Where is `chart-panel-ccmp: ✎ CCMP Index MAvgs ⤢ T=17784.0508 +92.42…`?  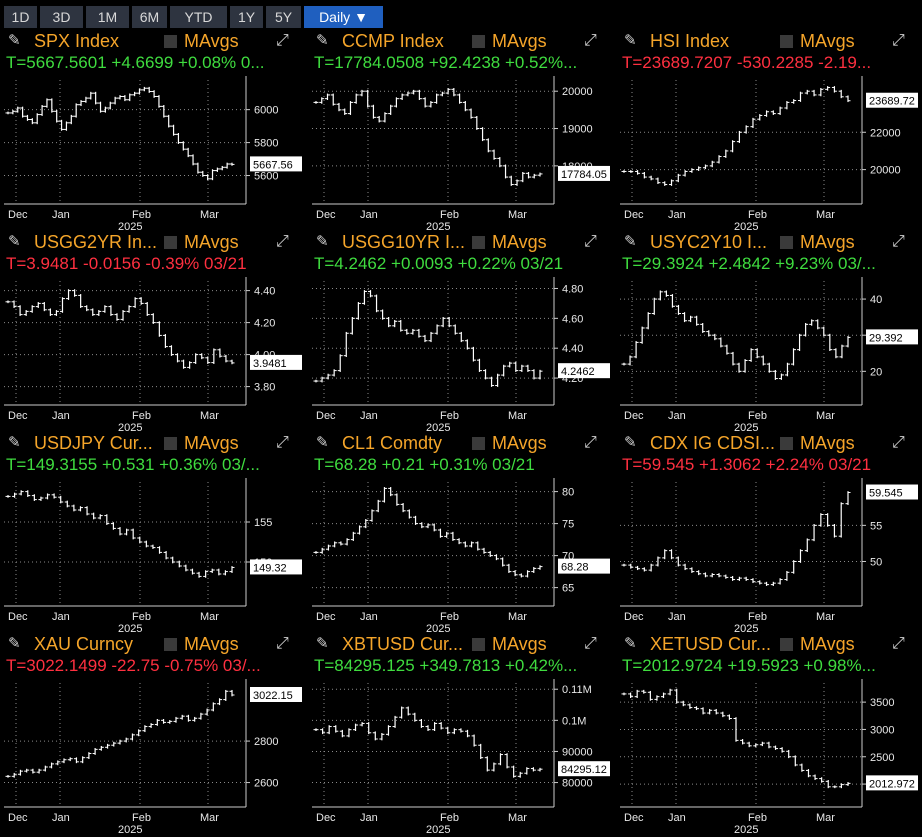 chart-panel-ccmp: ✎ CCMP Index MAvgs ⤢ T=17784.0508 +92.42… is located at coordinates (461, 130).